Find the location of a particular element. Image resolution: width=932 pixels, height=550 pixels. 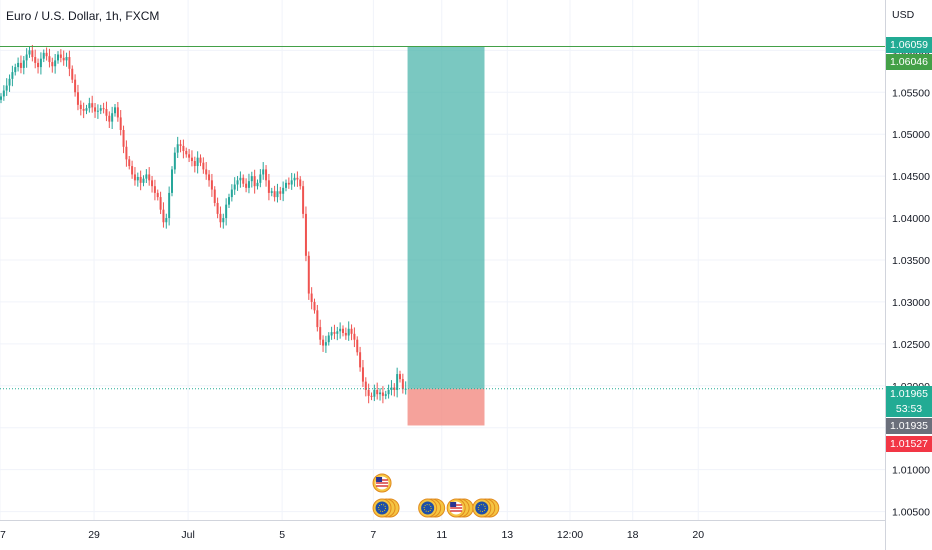

economic-events is located at coordinates (436, 495).